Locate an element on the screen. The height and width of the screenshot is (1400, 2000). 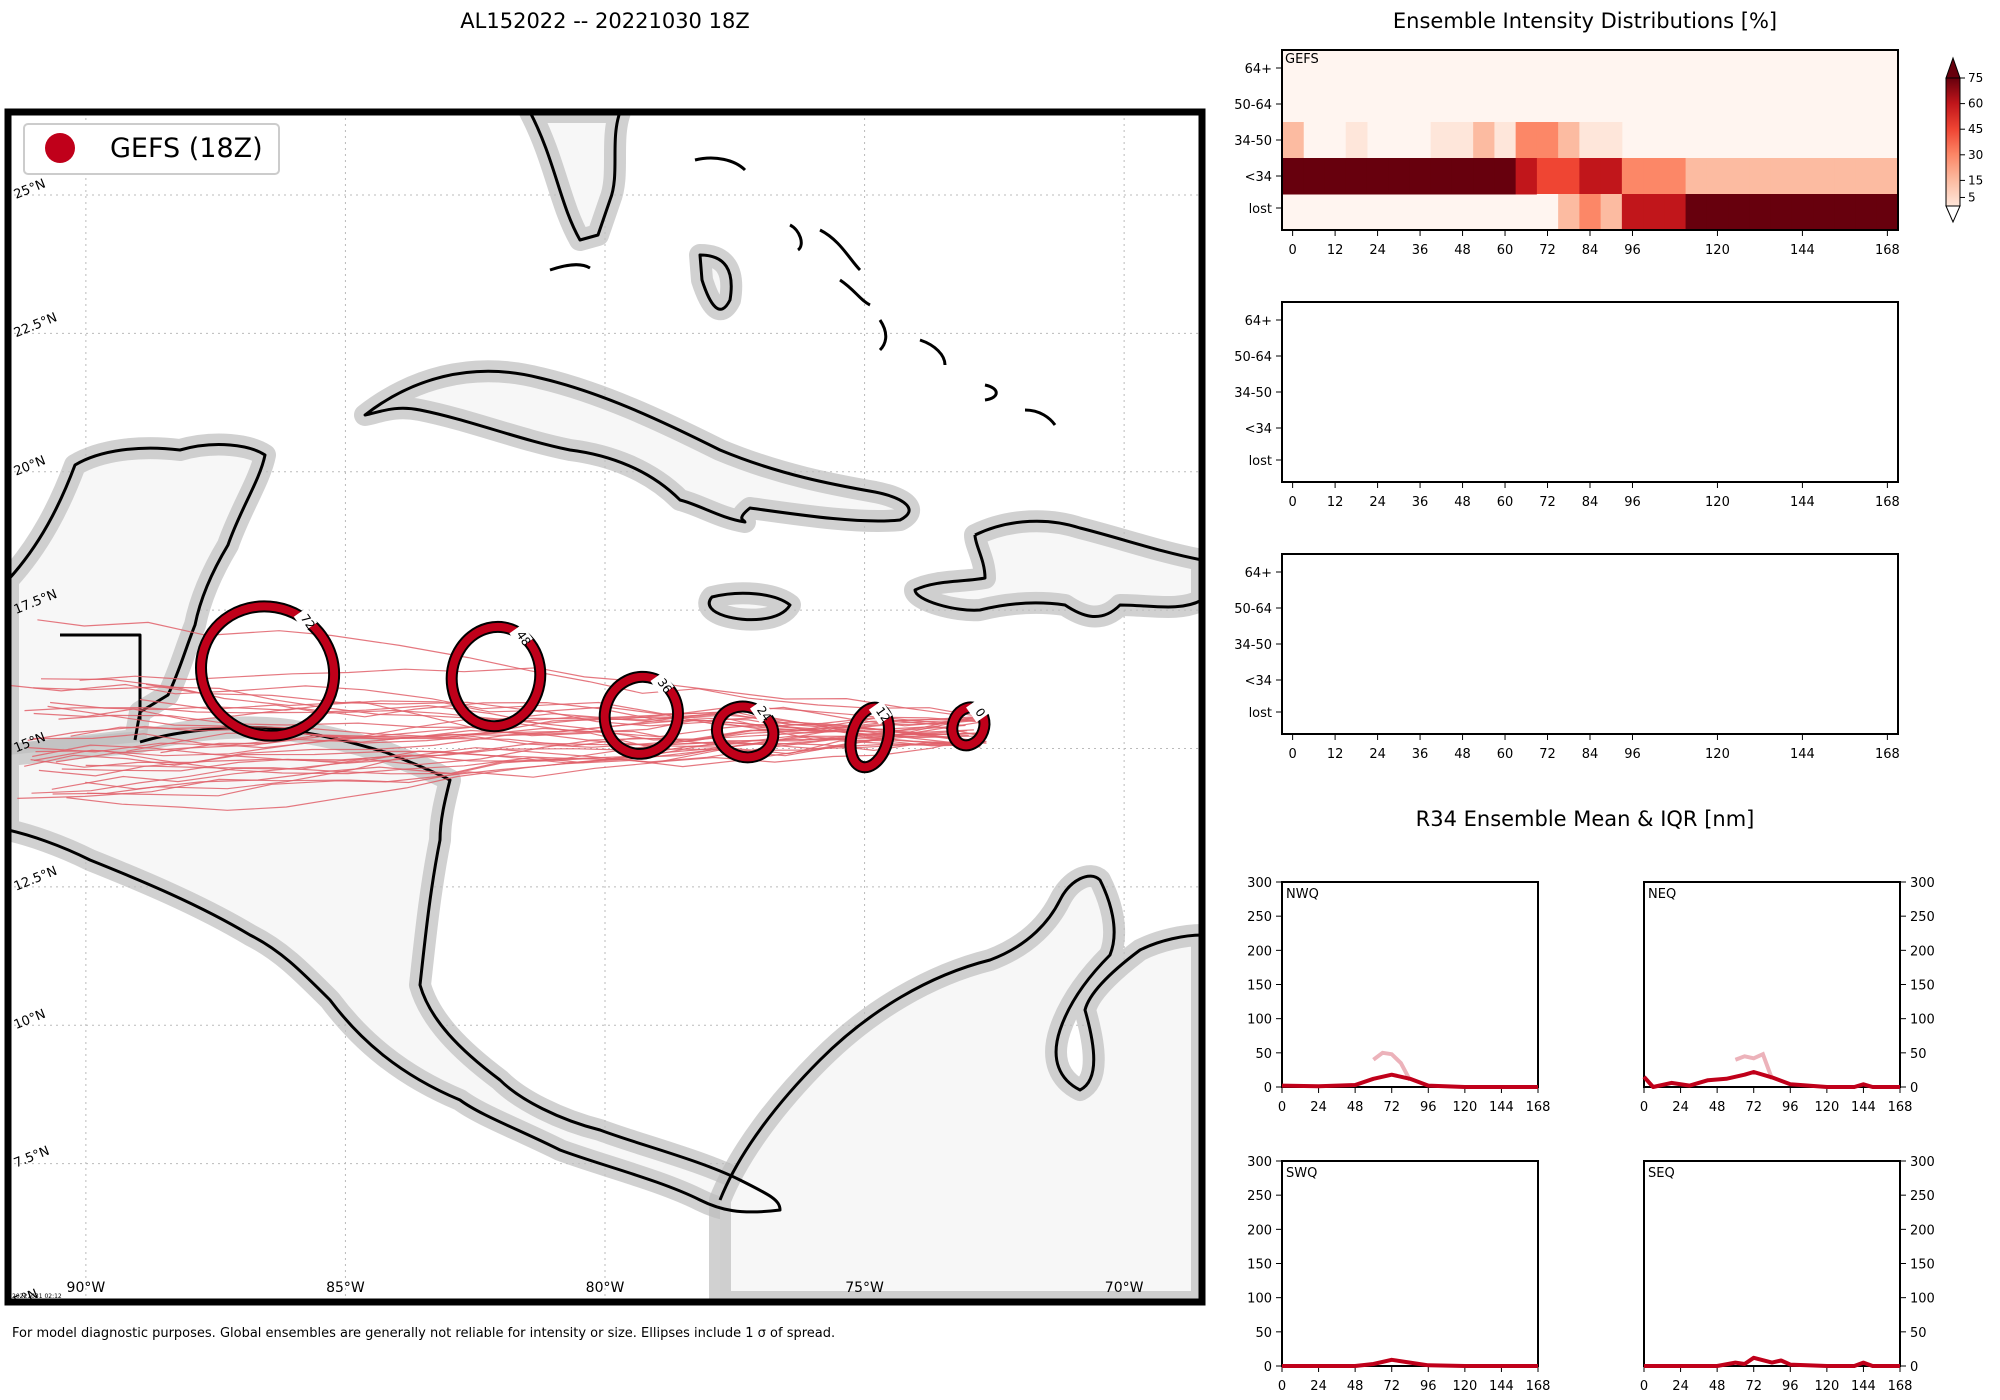
hour-tick-label: 72 is located at coordinates (1547, 250).